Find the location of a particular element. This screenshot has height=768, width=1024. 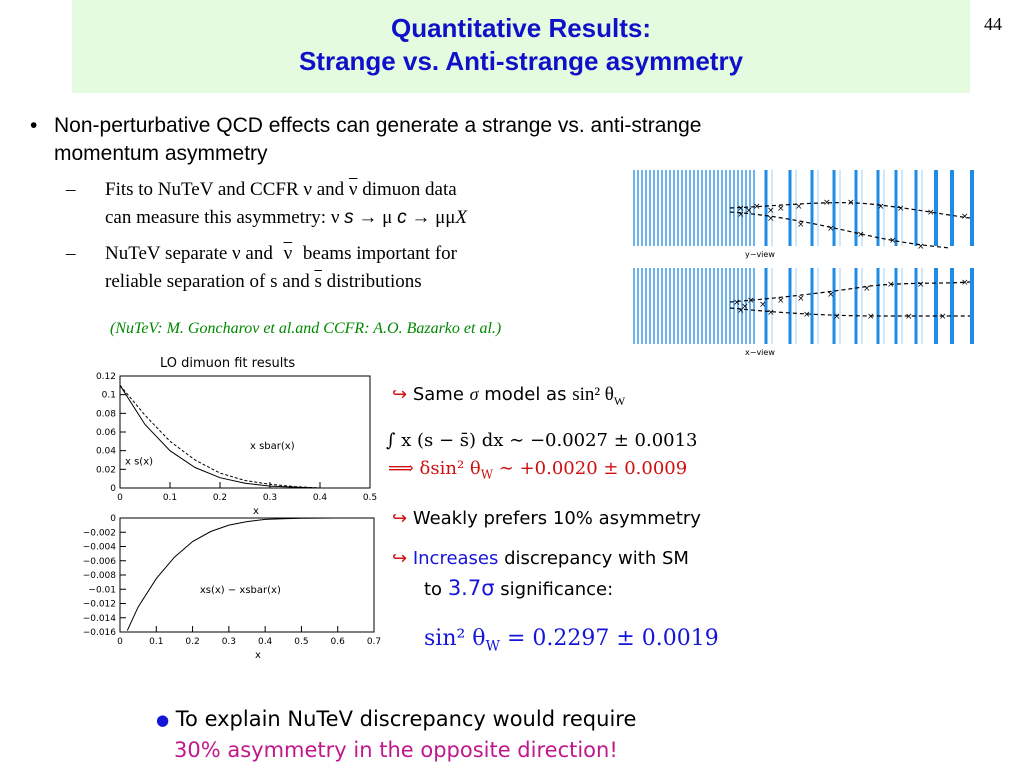

x-tick-label: 0.4 is located at coordinates (320, 498).